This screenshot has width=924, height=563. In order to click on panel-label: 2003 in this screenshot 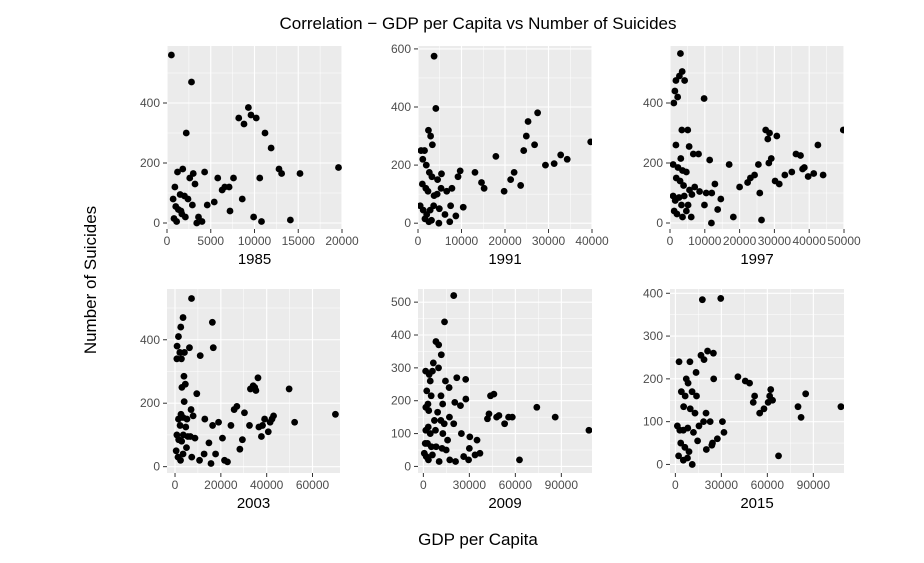, I will do `click(253, 503)`.